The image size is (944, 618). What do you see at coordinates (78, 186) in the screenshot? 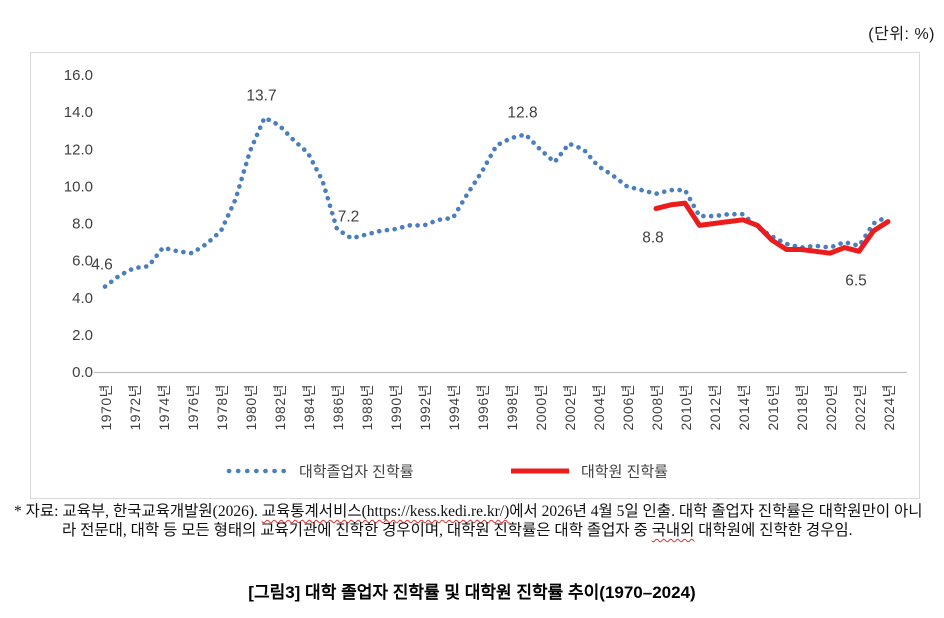
I see `y-tick-label: 10.0` at bounding box center [78, 186].